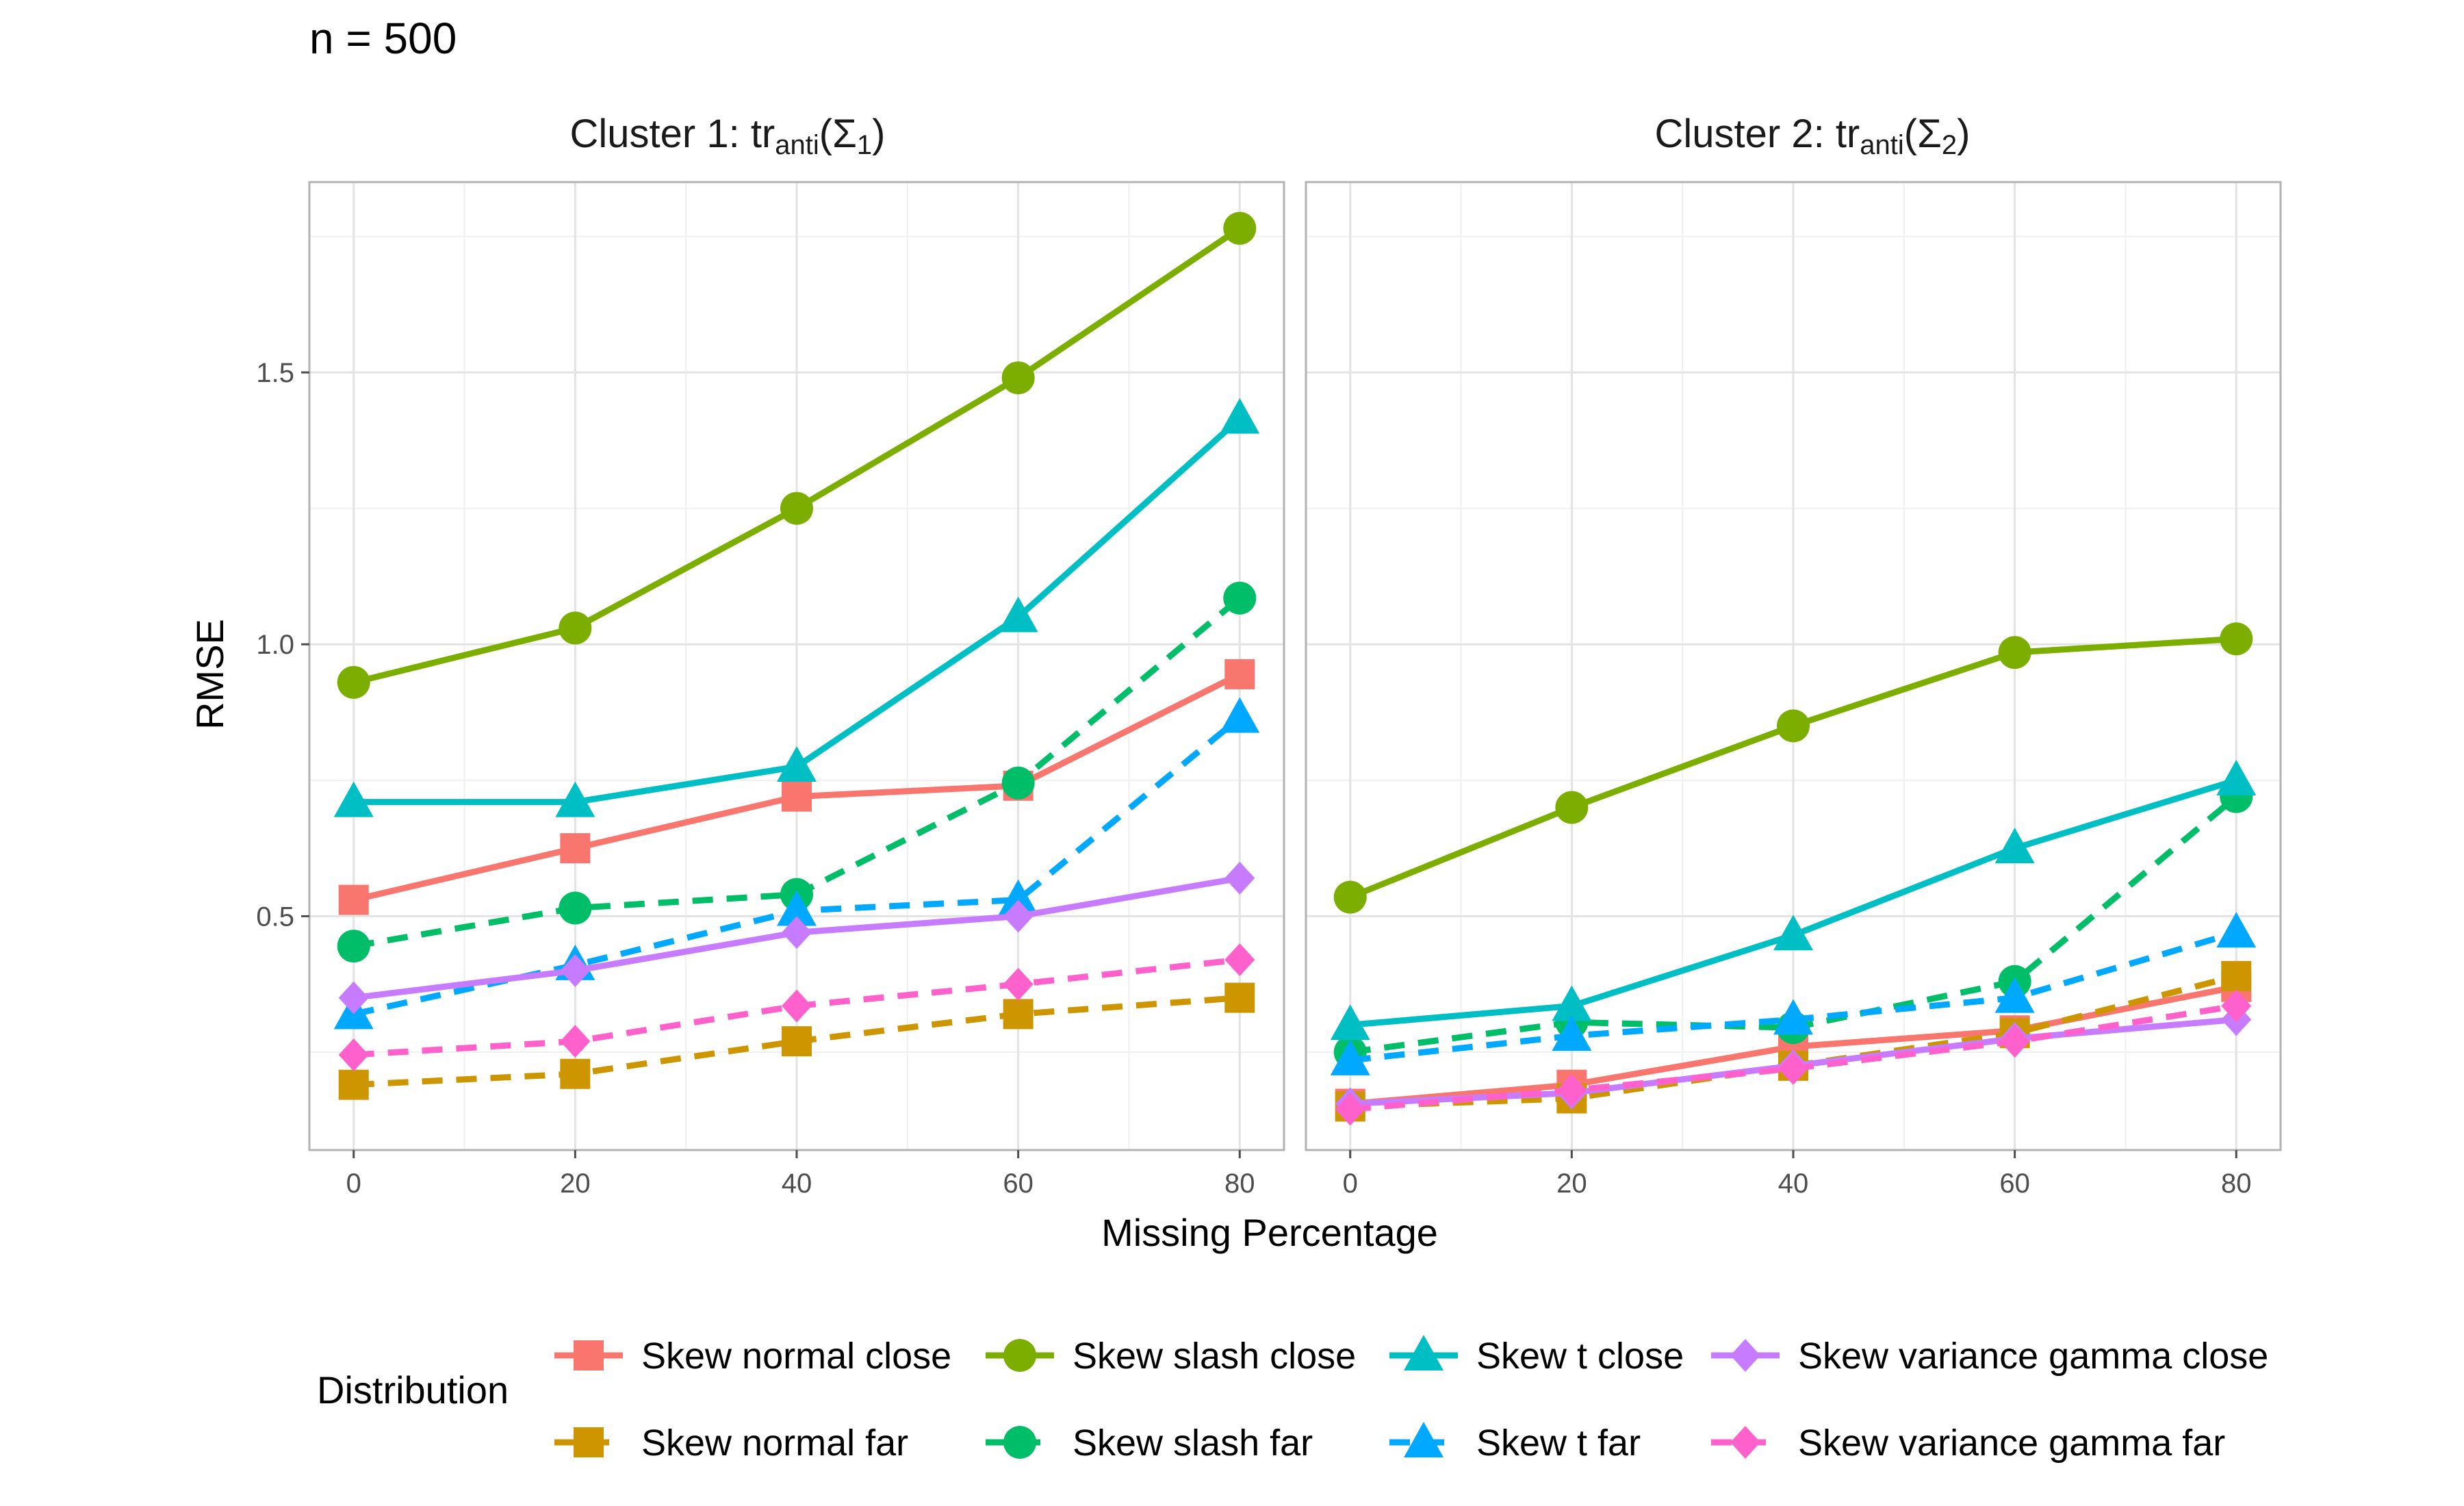  I want to click on series-skew-t-close, so click(796, 607).